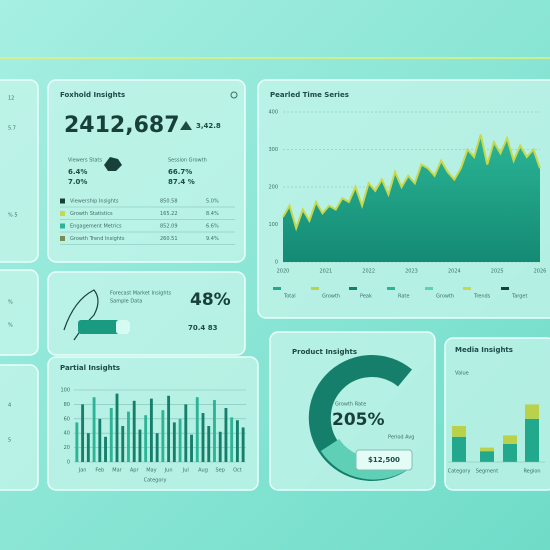 The height and width of the screenshot is (550, 550). Describe the element at coordinates (117, 471) in the screenshot. I see `x-tick-label: Mar` at that location.